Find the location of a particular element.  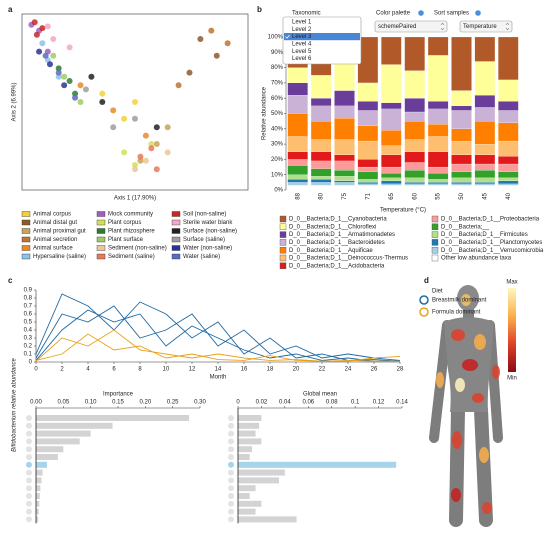

x-tick-label: 10 is located at coordinates (166, 370).